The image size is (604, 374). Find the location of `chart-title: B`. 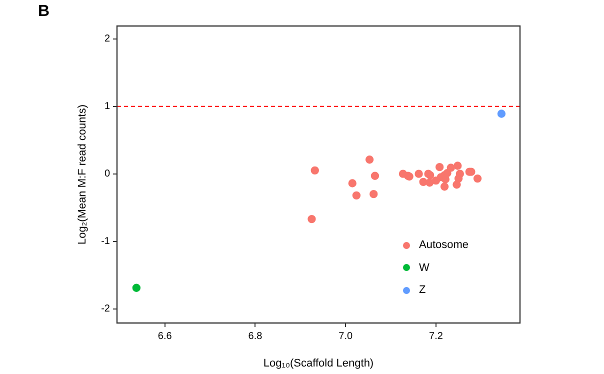

chart-title: B is located at coordinates (44, 12).